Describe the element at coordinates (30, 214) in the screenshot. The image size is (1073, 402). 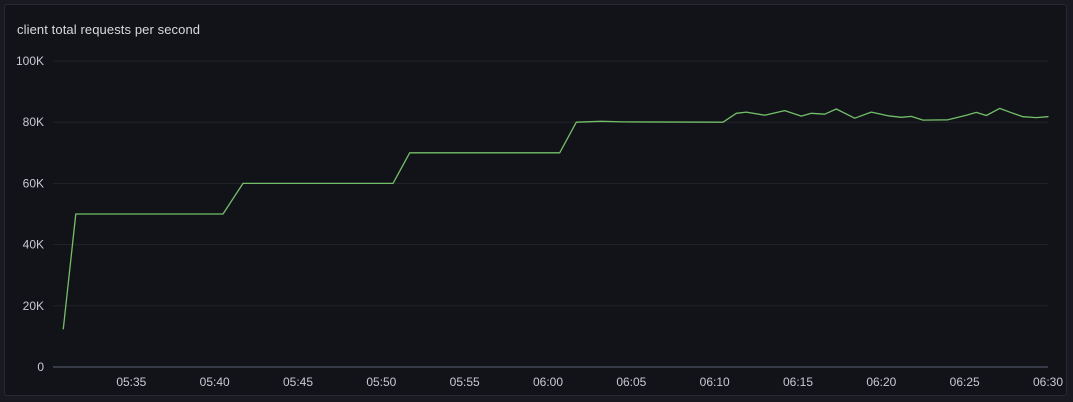
I see `y-axis-labels: 0 20K 40K 60K 80K 100K` at that location.